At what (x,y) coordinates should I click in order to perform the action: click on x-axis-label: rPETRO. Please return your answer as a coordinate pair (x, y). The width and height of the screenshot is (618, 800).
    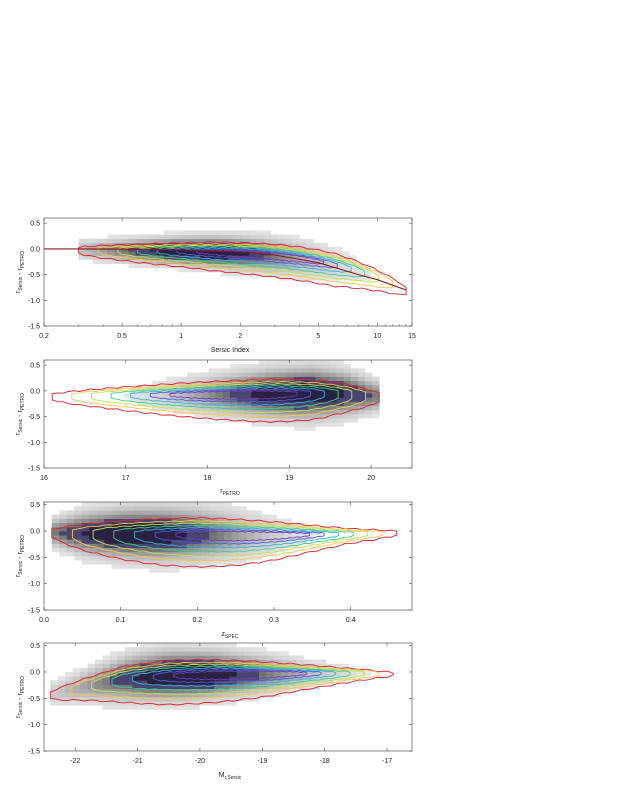
    Looking at the image, I should click on (230, 492).